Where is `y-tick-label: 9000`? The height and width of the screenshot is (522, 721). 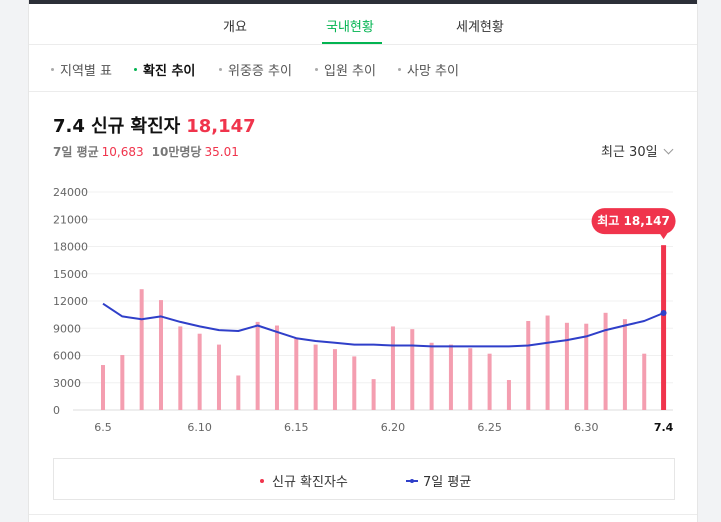 y-tick-label: 9000 is located at coordinates (67, 328).